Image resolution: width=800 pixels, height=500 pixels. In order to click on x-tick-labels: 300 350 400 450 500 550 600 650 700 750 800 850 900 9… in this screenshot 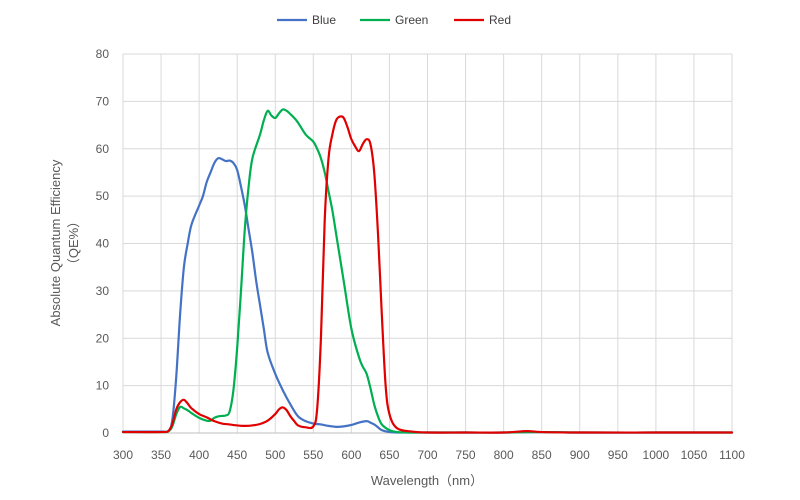, I will do `click(429, 455)`.